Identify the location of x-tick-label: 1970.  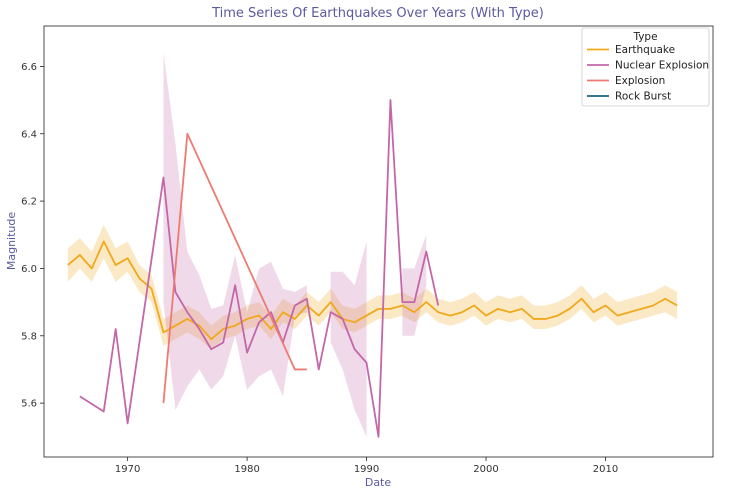
(127, 469).